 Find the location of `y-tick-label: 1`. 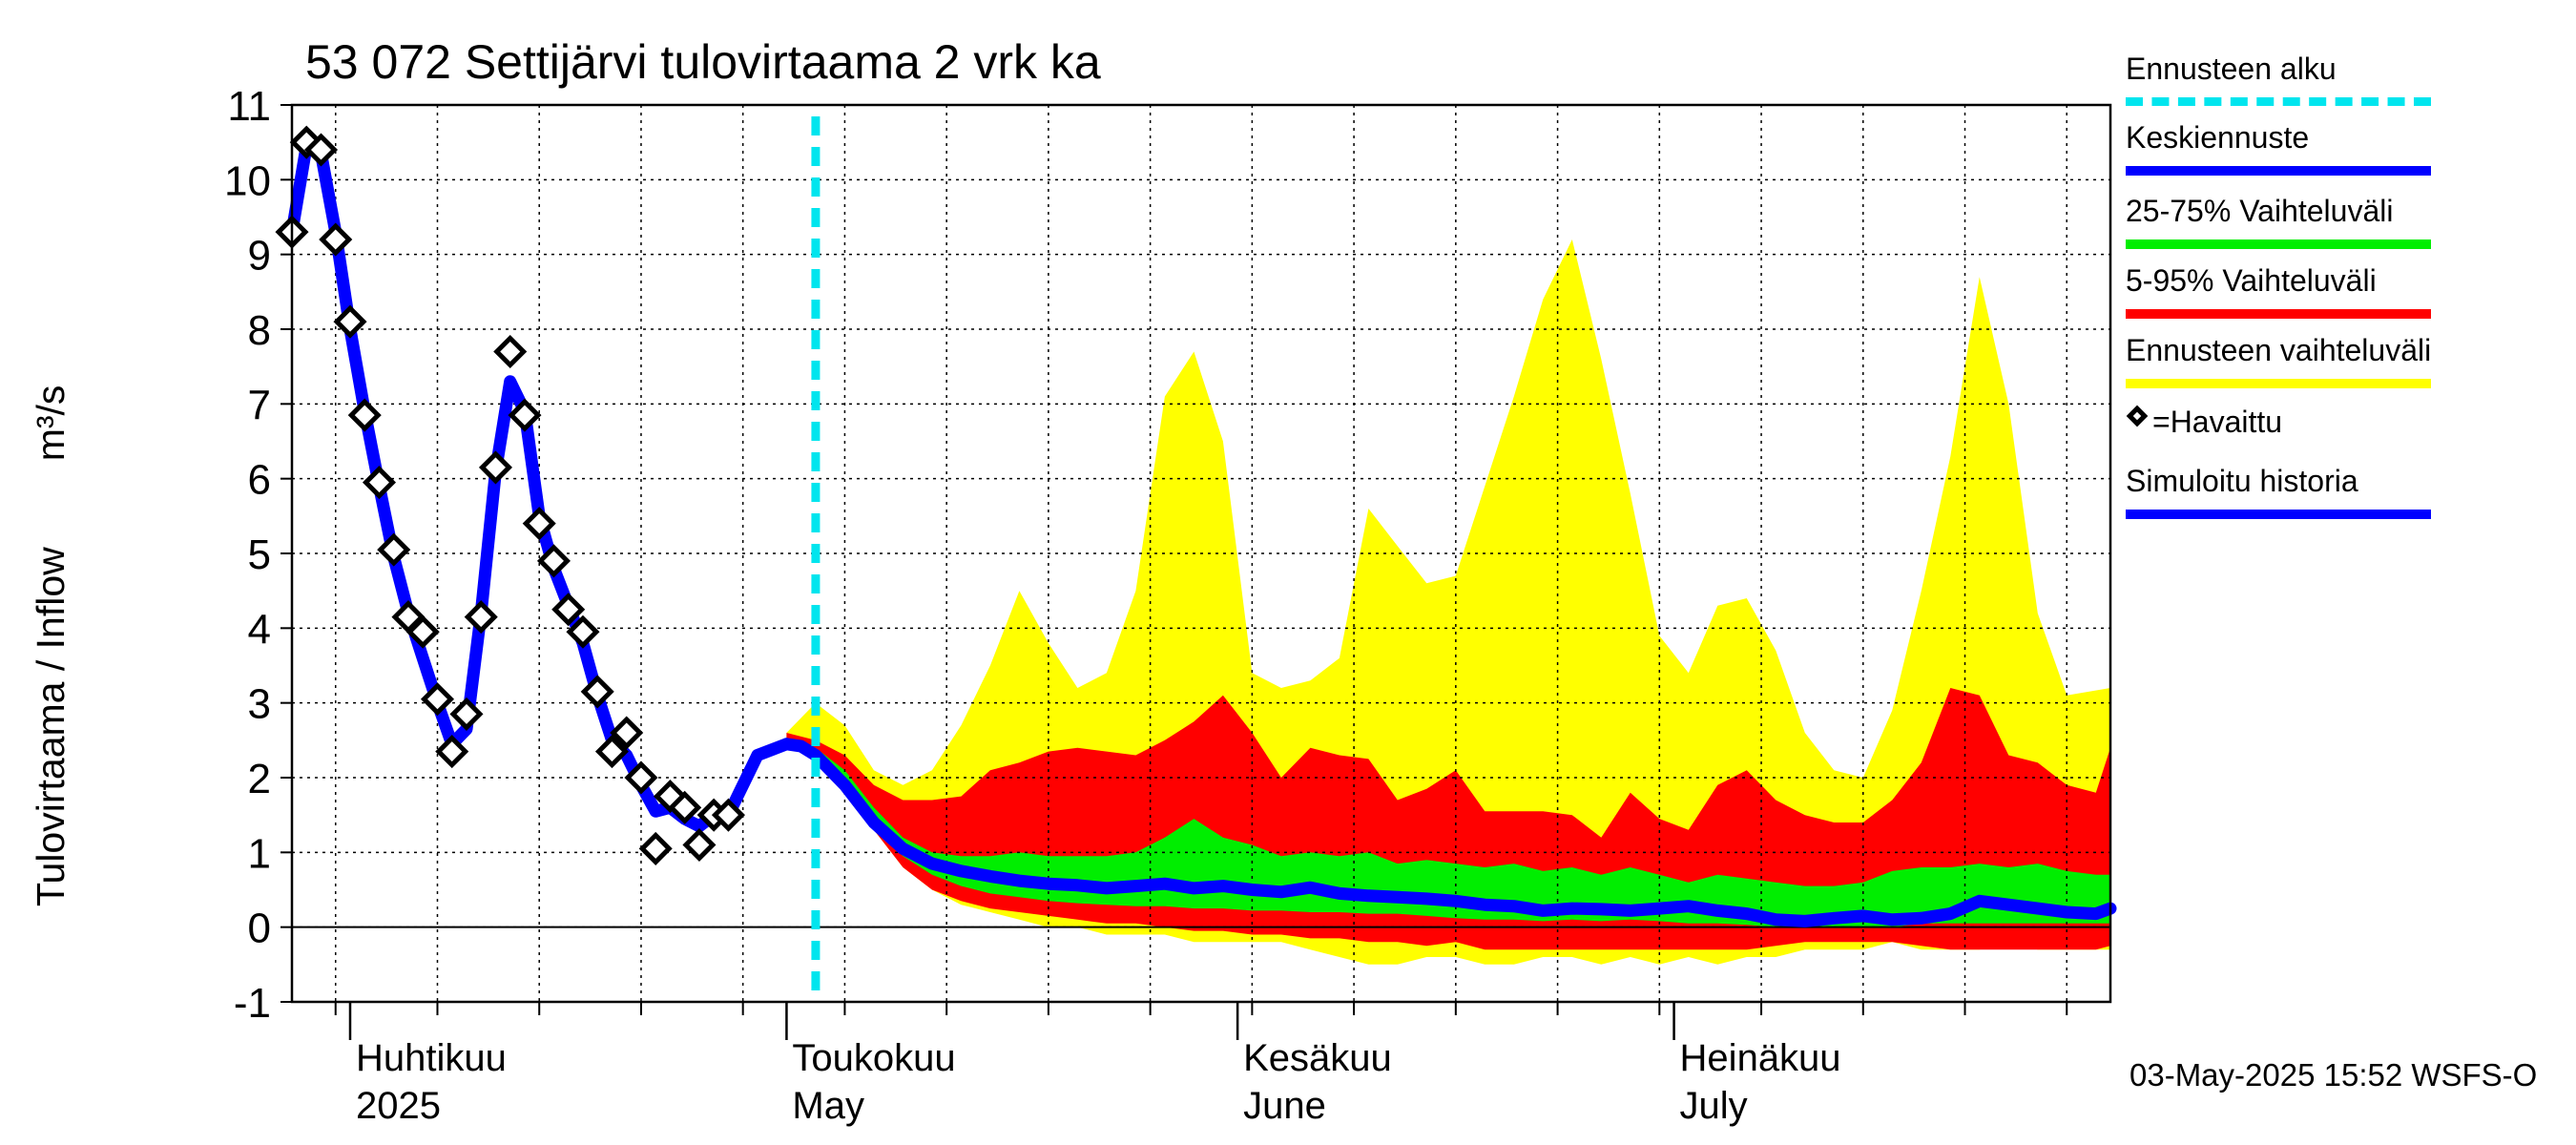

y-tick-label: 1 is located at coordinates (259, 853).